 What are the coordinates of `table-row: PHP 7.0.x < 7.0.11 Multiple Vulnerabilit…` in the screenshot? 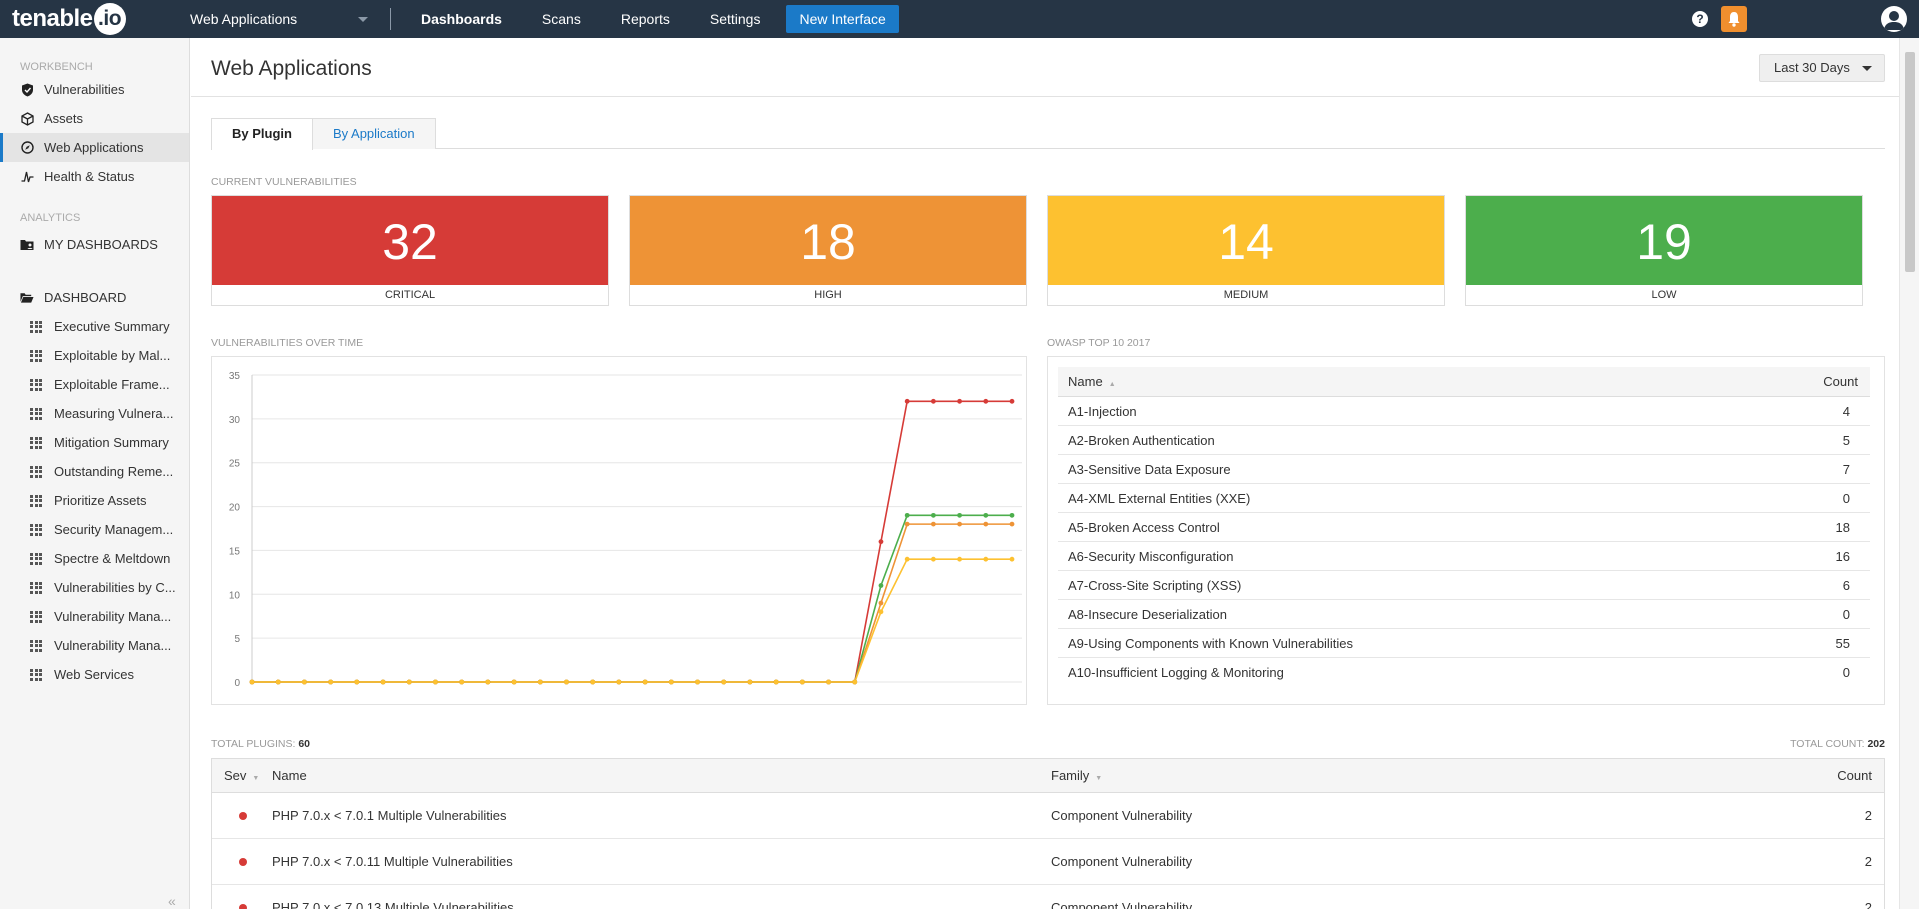 It's located at (1048, 862).